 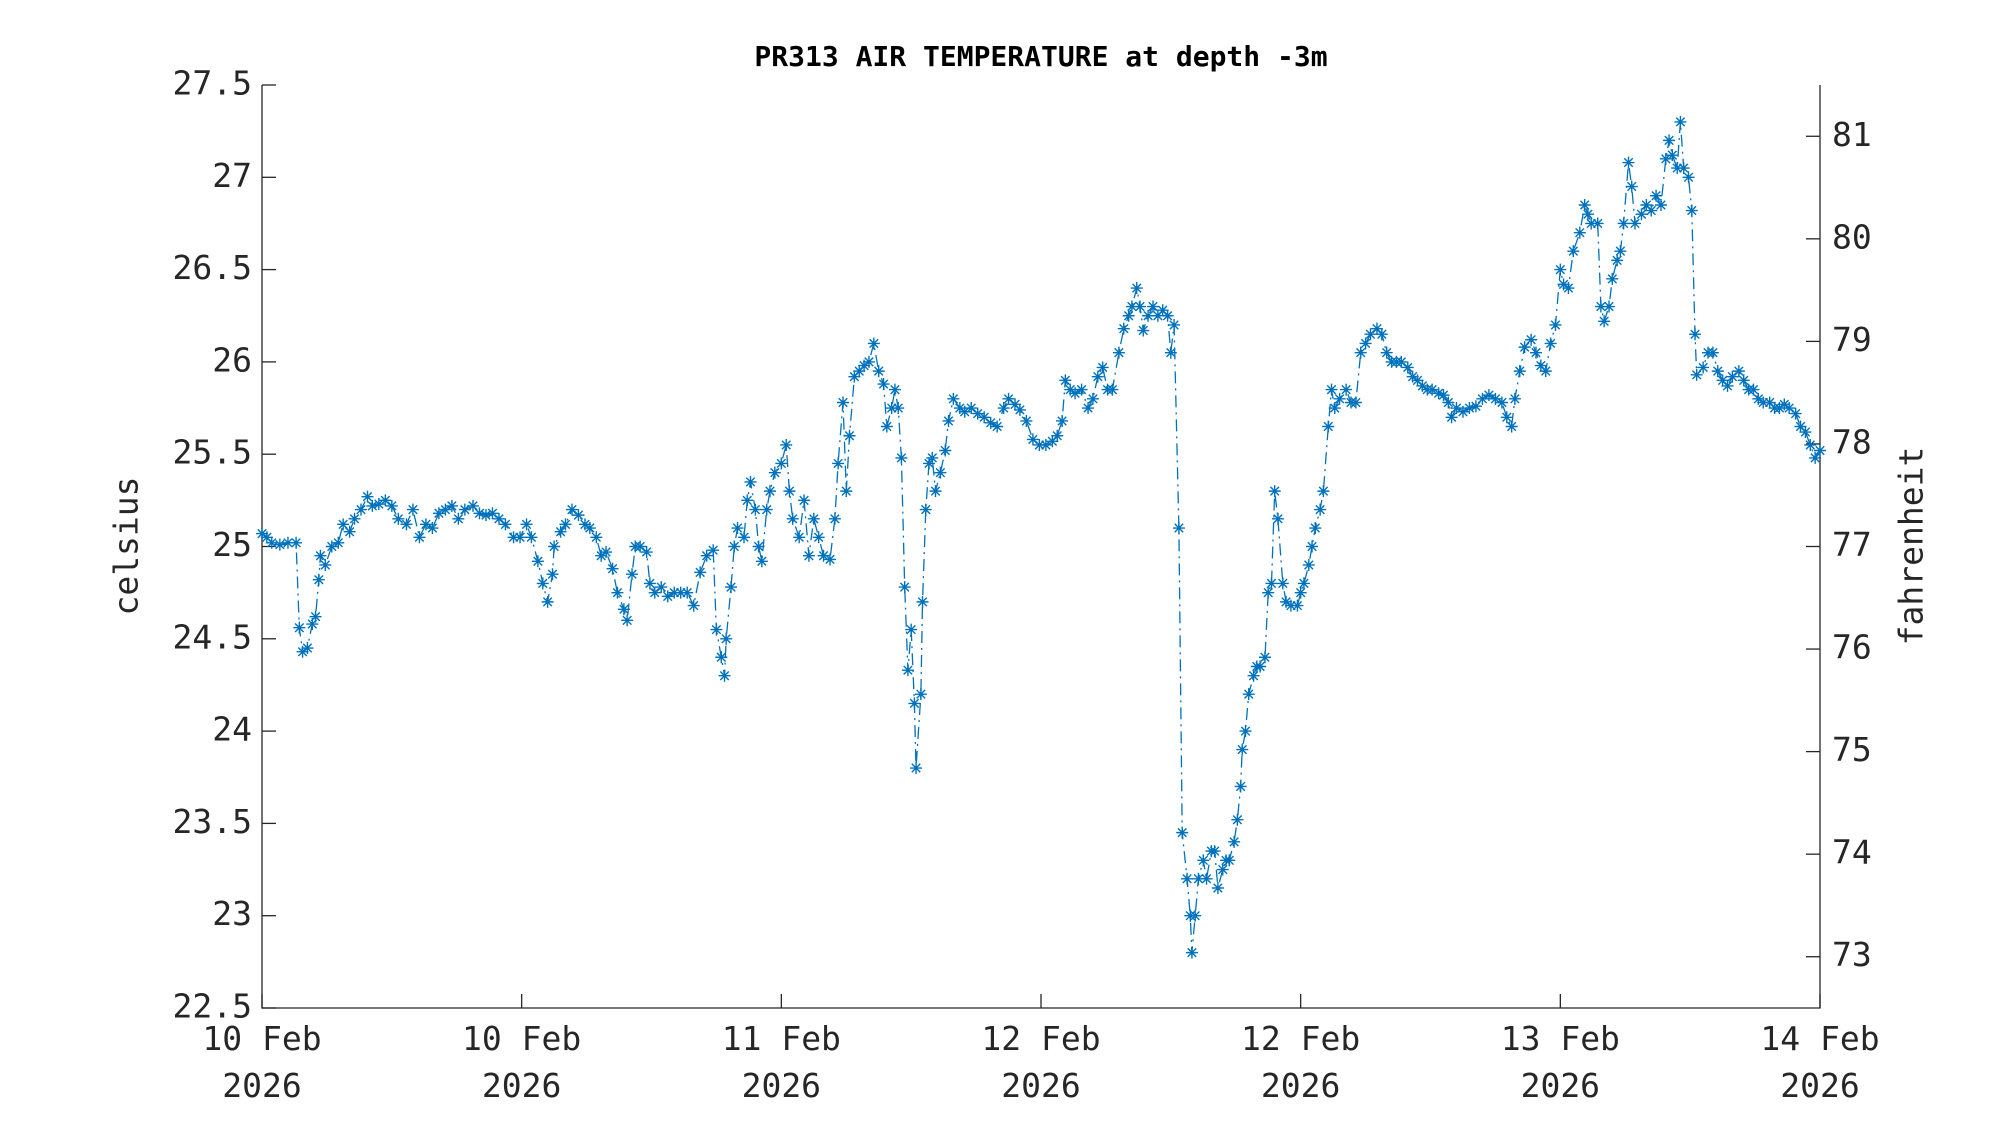 What do you see at coordinates (126, 545) in the screenshot?
I see `y-axis-label: celsius` at bounding box center [126, 545].